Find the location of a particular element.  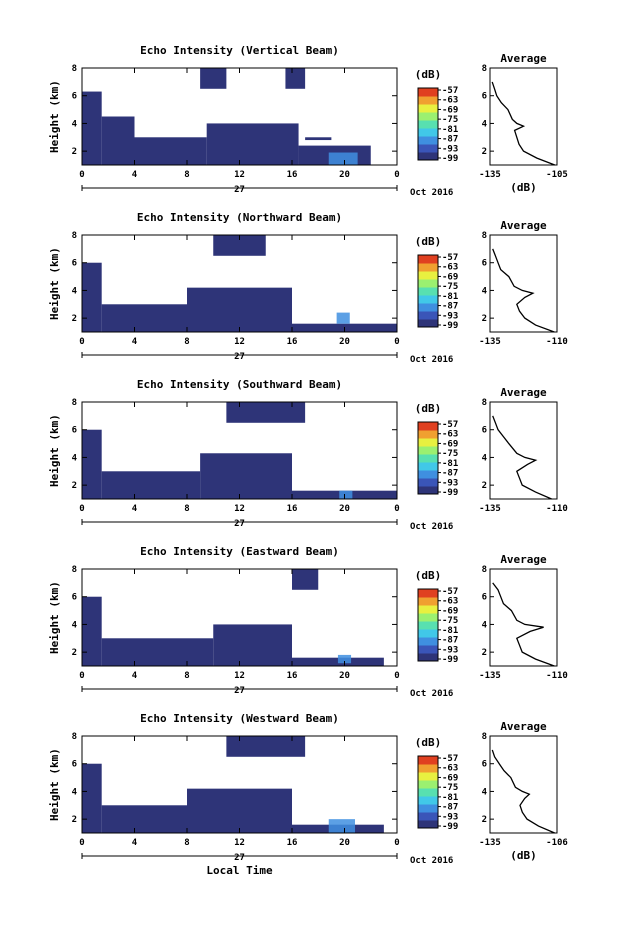

average-x-tick-label: -110 is located at coordinates (557, 509).